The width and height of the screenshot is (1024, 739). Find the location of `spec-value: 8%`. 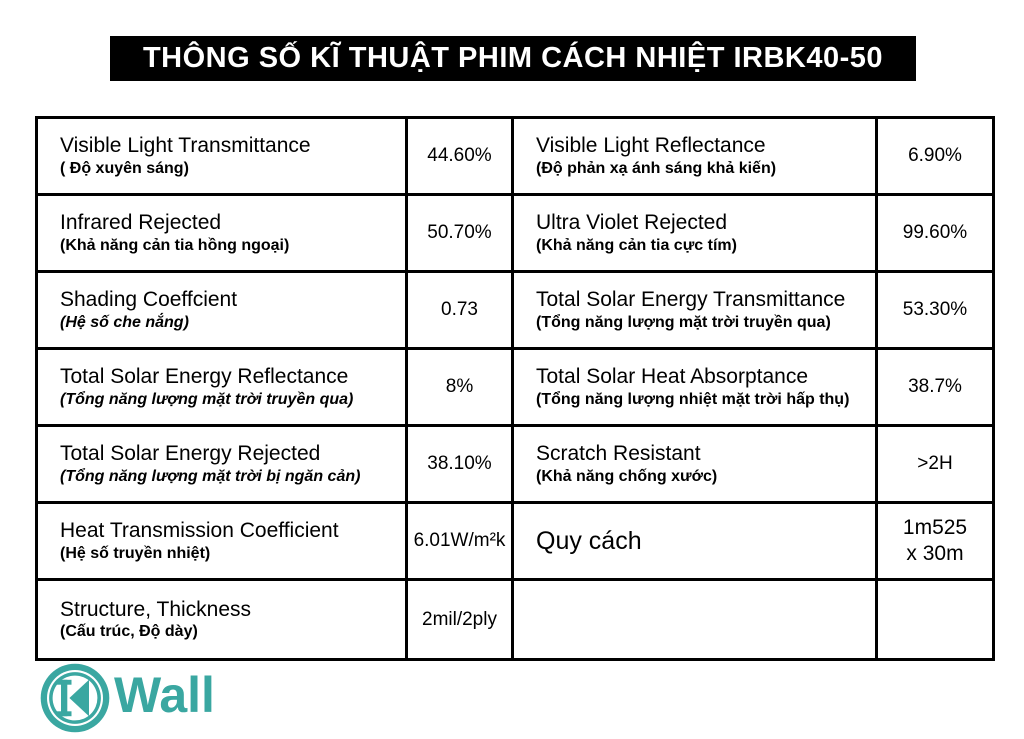

spec-value: 8% is located at coordinates (459, 387).